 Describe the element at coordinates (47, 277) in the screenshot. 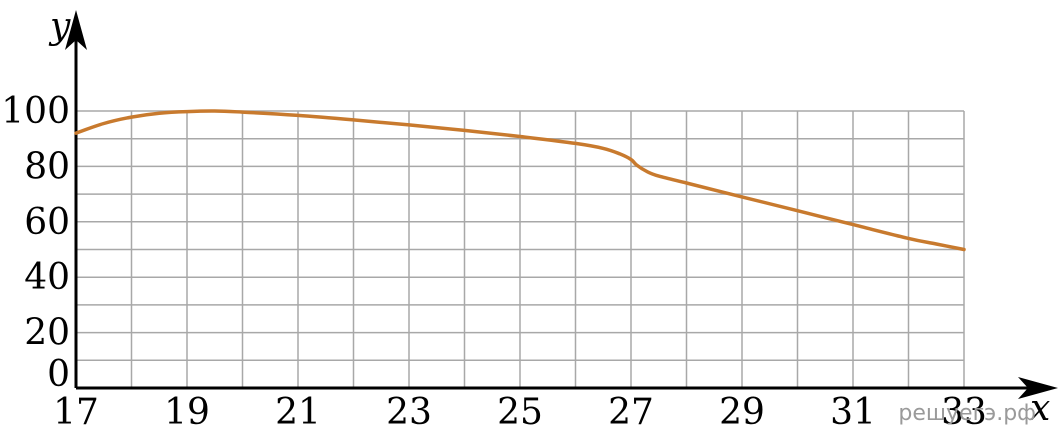

I see `y-tick-label: 40` at that location.